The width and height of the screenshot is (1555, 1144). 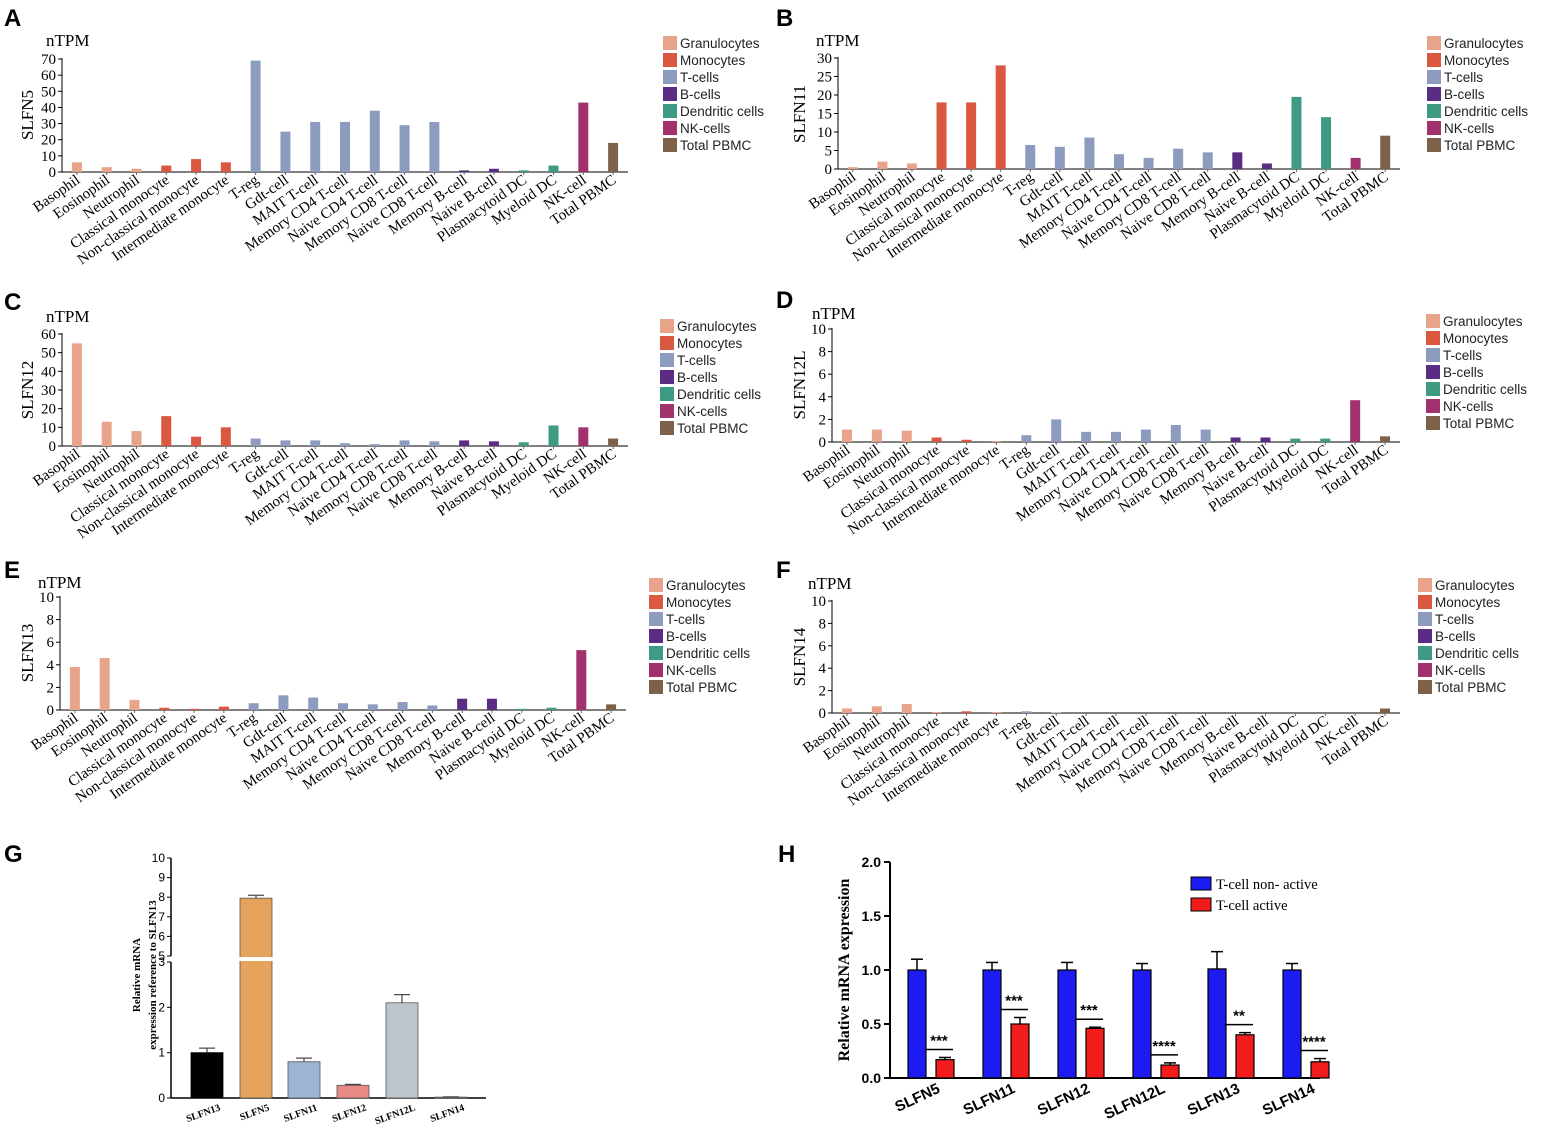 What do you see at coordinates (911, 166) in the screenshot?
I see `bar-neutrophil` at bounding box center [911, 166].